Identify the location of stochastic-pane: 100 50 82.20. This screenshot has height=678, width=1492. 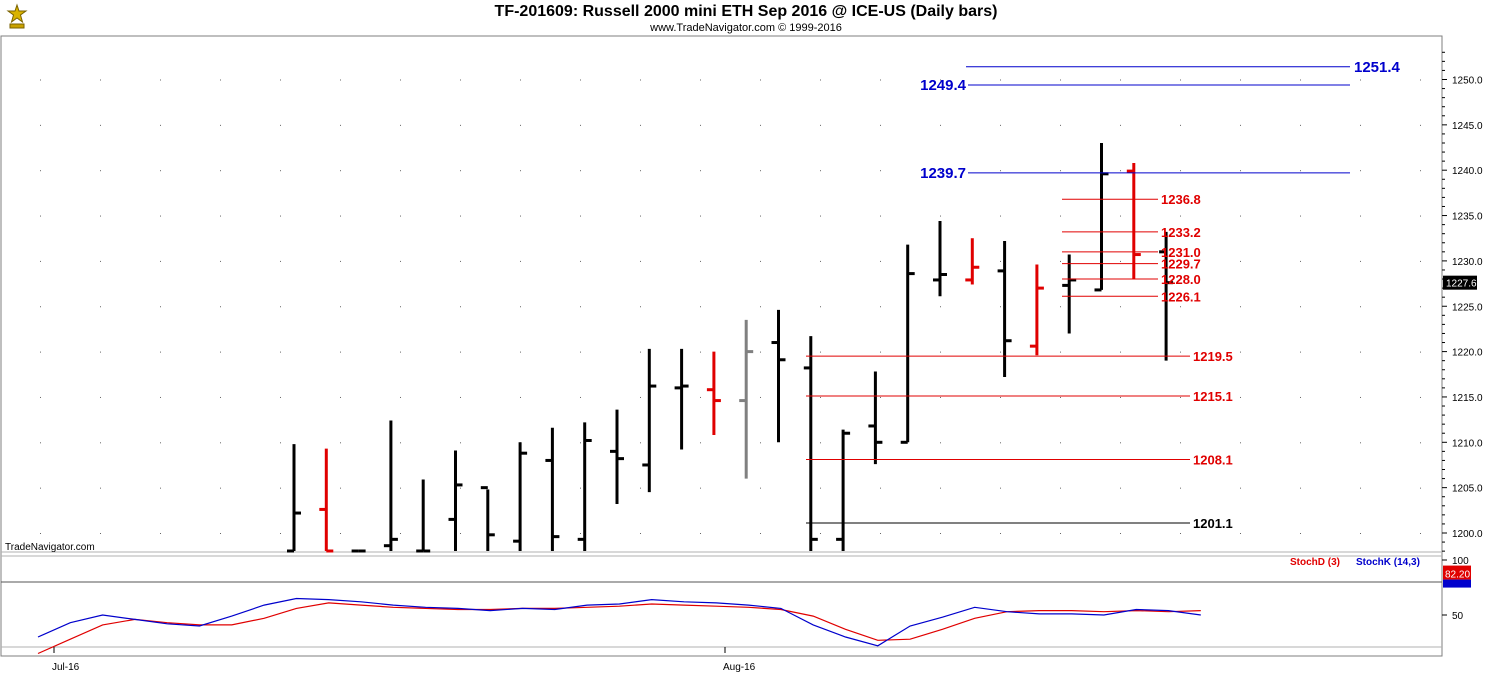
(736, 605).